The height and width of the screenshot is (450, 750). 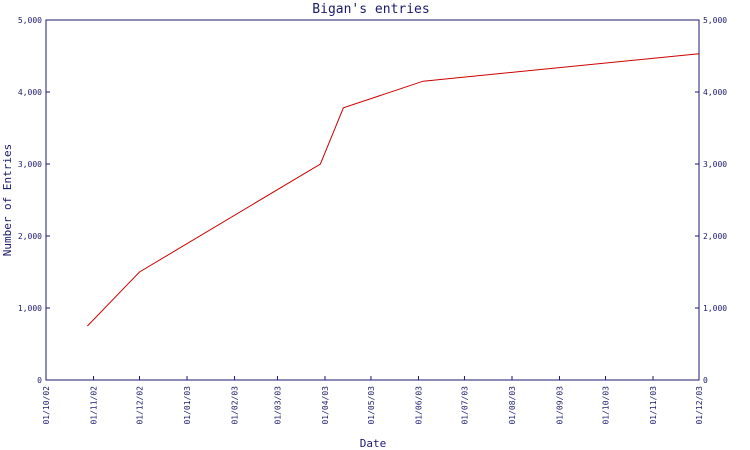 I want to click on x-tick-label: 01/02/03, so click(x=235, y=405).